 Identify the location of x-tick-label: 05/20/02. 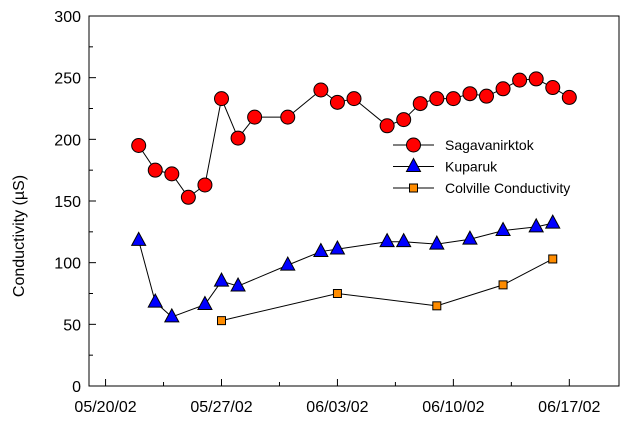
(105, 407).